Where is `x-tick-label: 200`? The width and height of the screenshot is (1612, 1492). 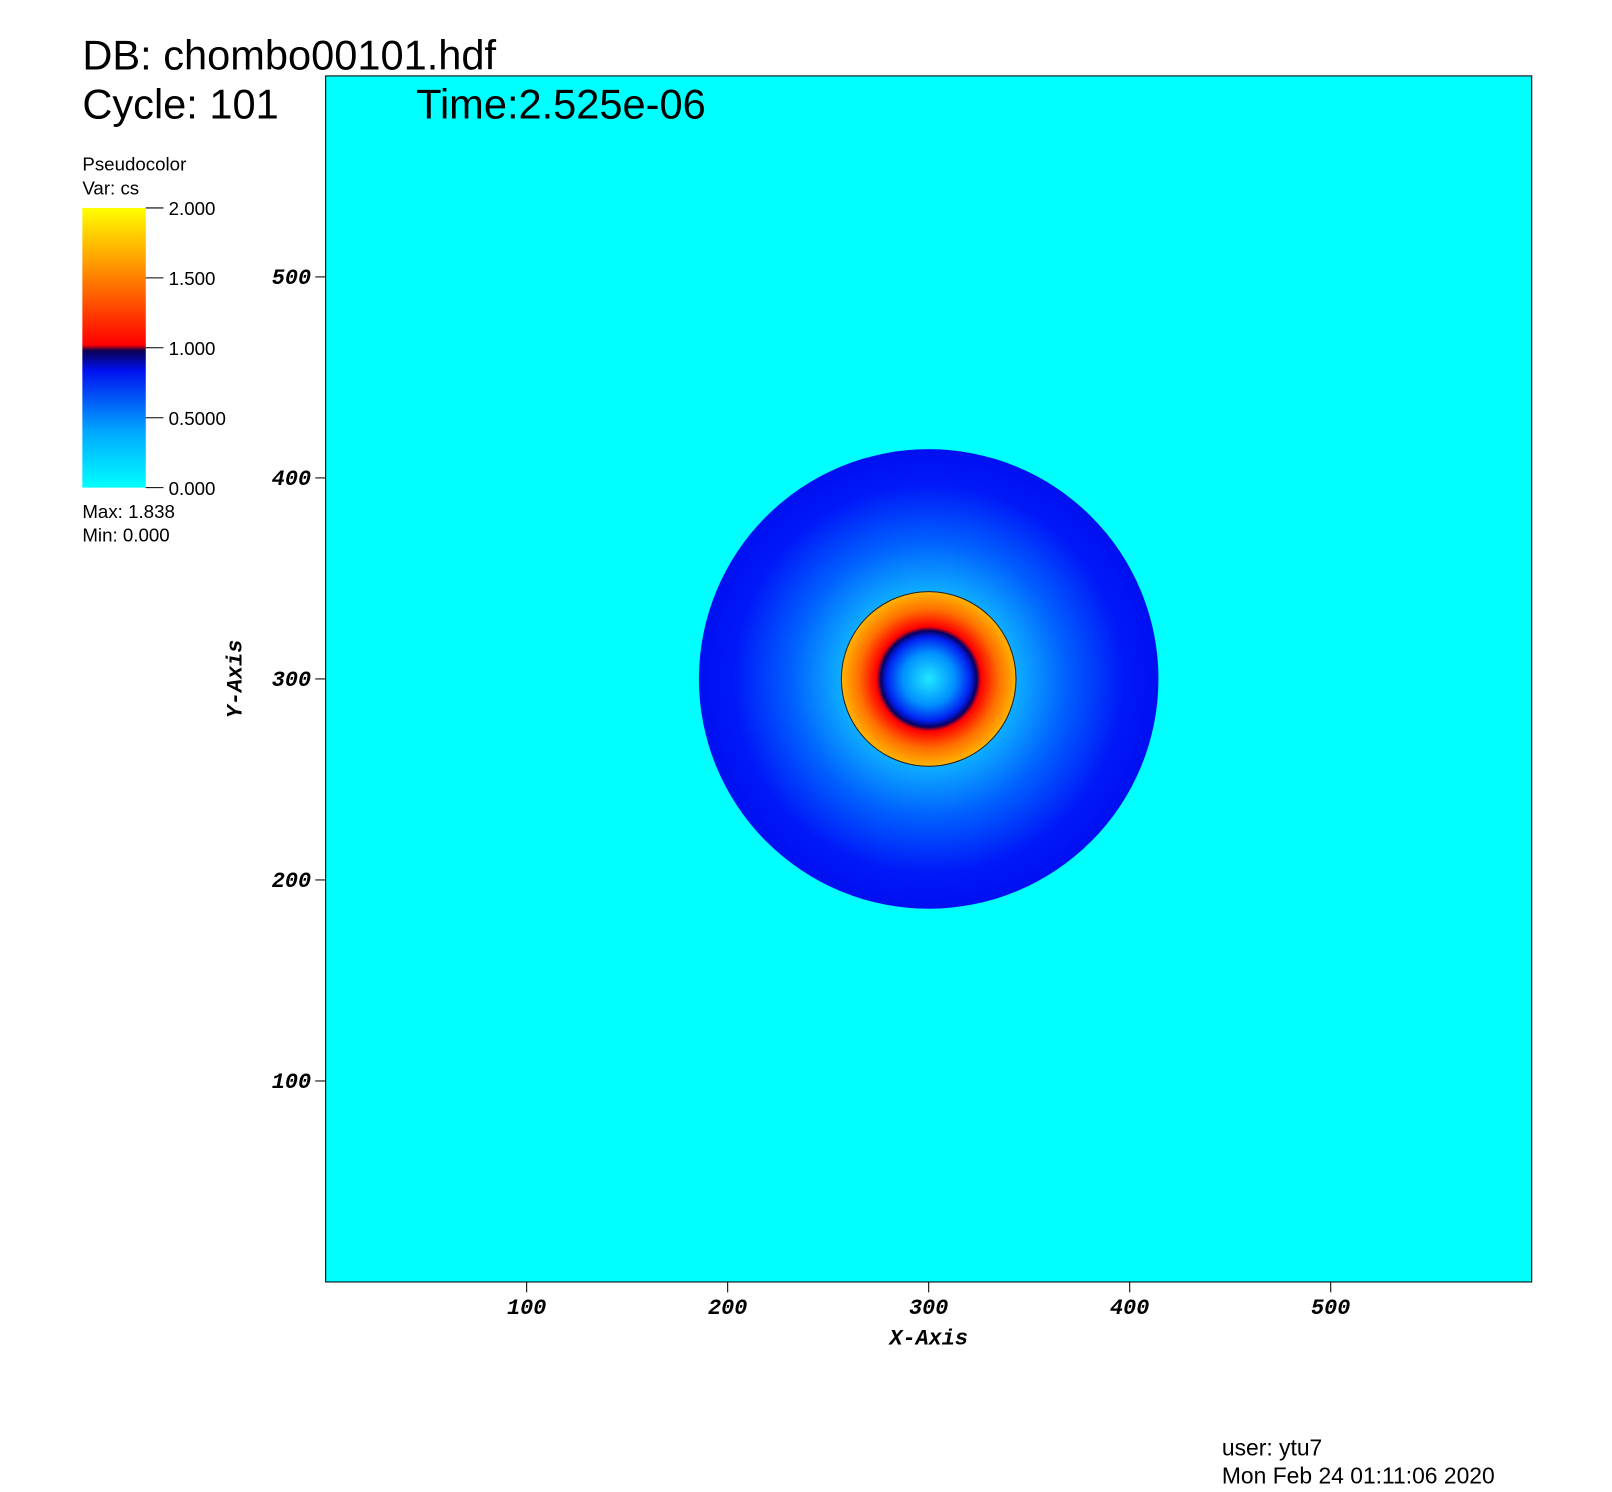
x-tick-label: 200 is located at coordinates (727, 1308).